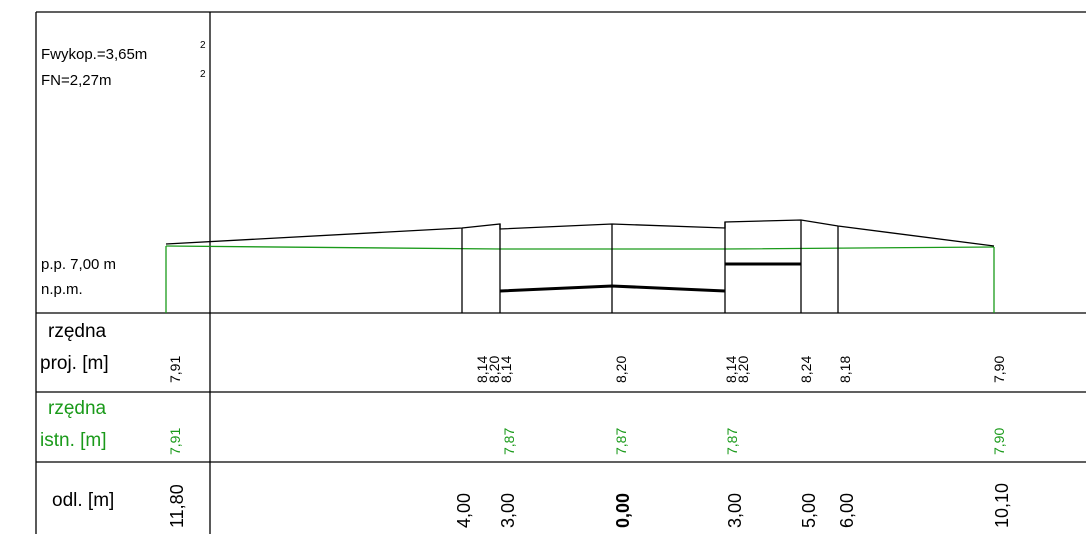 This screenshot has width=1086, height=534. I want to click on fwykop-text: Fwykop.=3,65m, so click(94, 54).